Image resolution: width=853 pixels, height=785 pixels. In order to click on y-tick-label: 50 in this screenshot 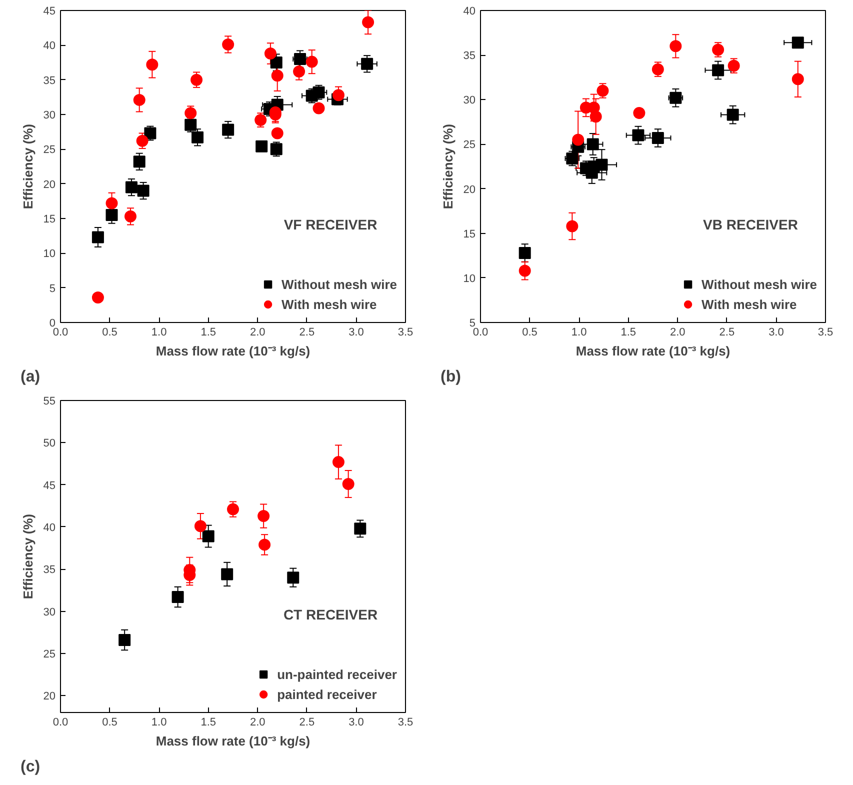, I will do `click(49, 444)`.